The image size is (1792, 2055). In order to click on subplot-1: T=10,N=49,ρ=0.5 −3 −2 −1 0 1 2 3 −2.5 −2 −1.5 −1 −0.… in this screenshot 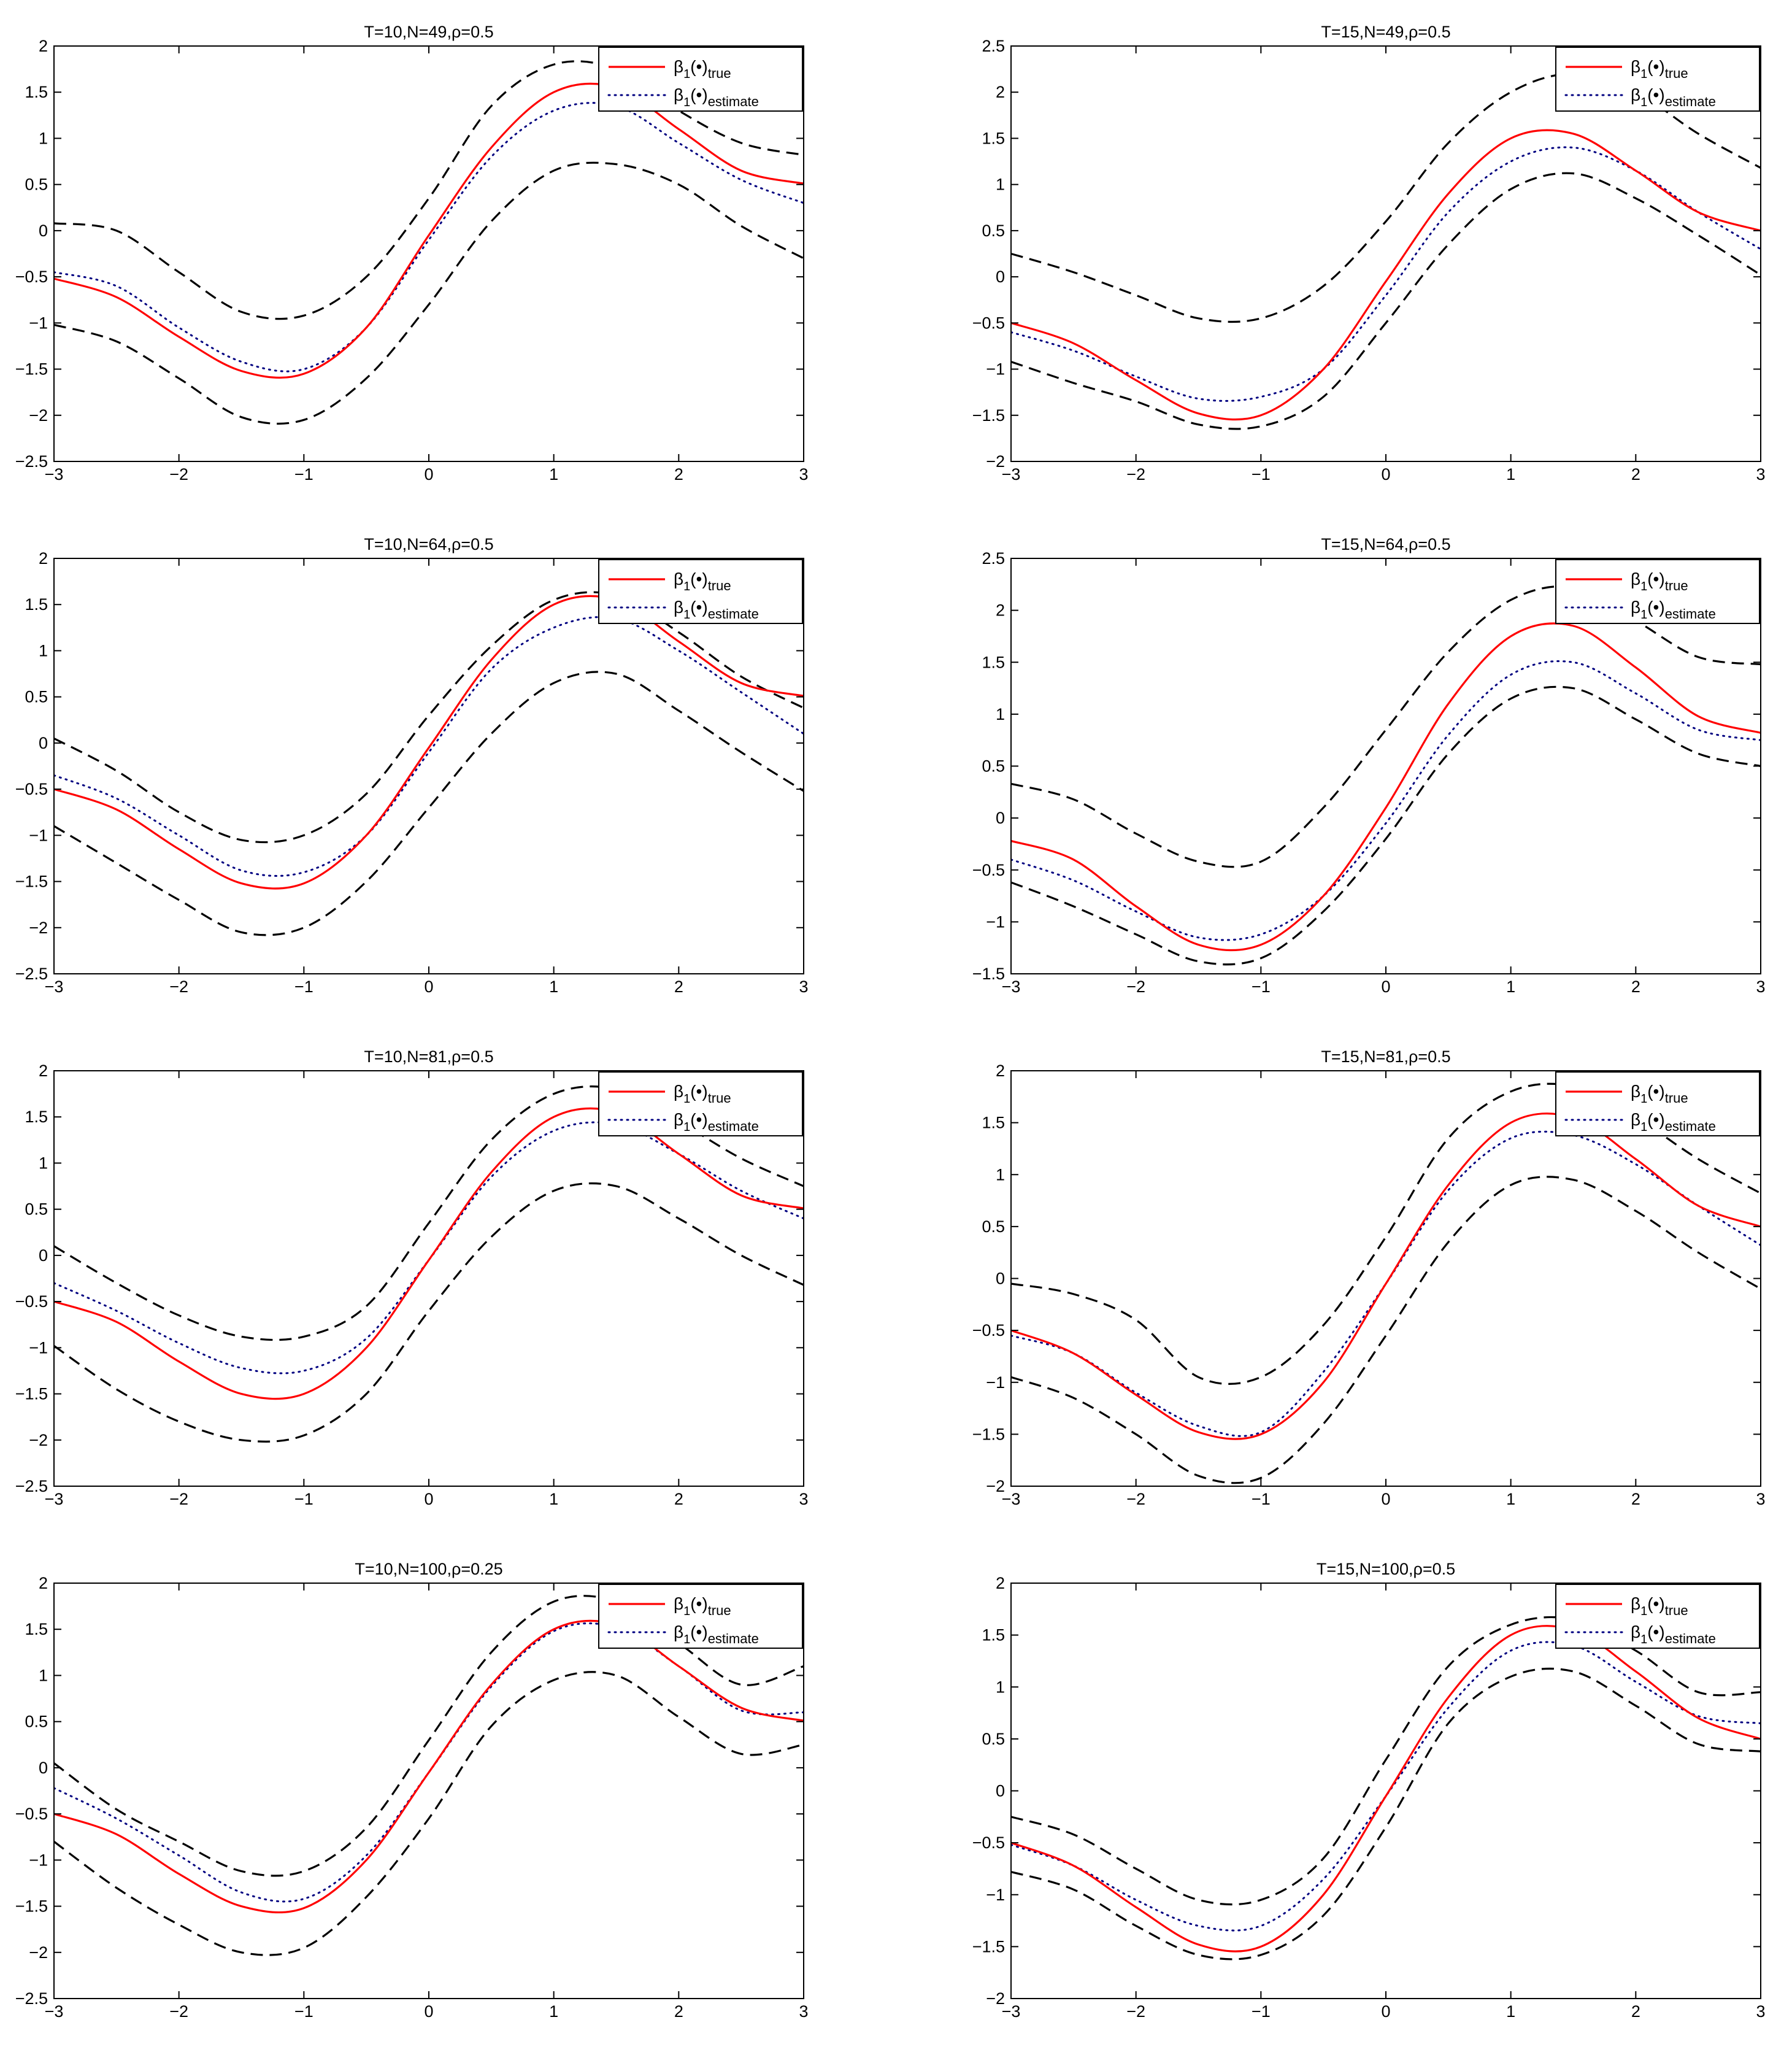, I will do `click(412, 253)`.